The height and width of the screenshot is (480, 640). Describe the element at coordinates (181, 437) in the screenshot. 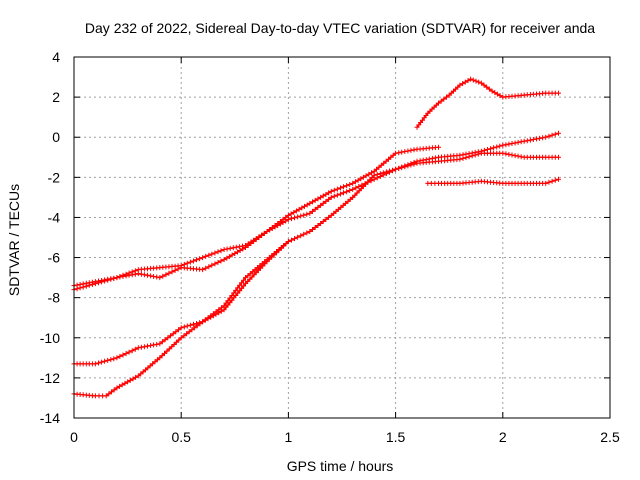

I see `x-tick-label: 0.5` at that location.